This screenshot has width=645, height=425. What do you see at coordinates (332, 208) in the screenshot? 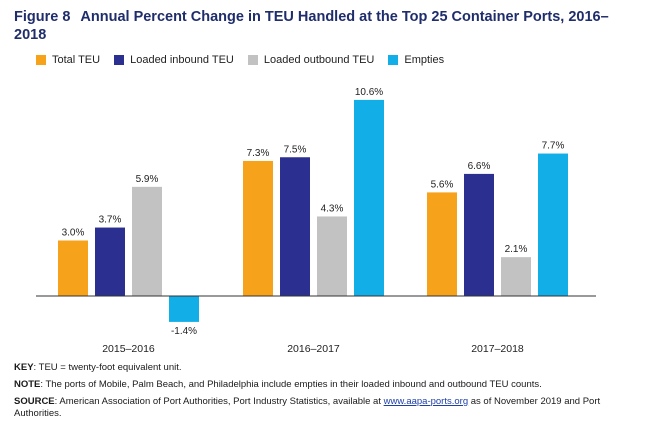
I see `data-label: 4.3%` at bounding box center [332, 208].